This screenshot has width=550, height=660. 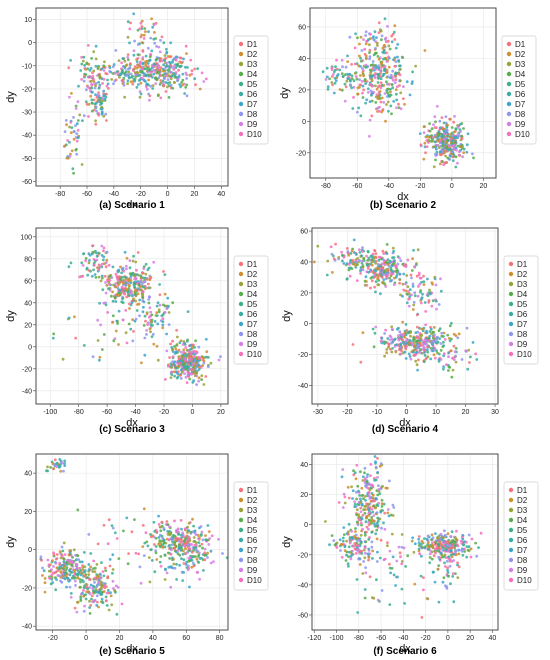 I want to click on legend-label: D7, so click(x=522, y=550).